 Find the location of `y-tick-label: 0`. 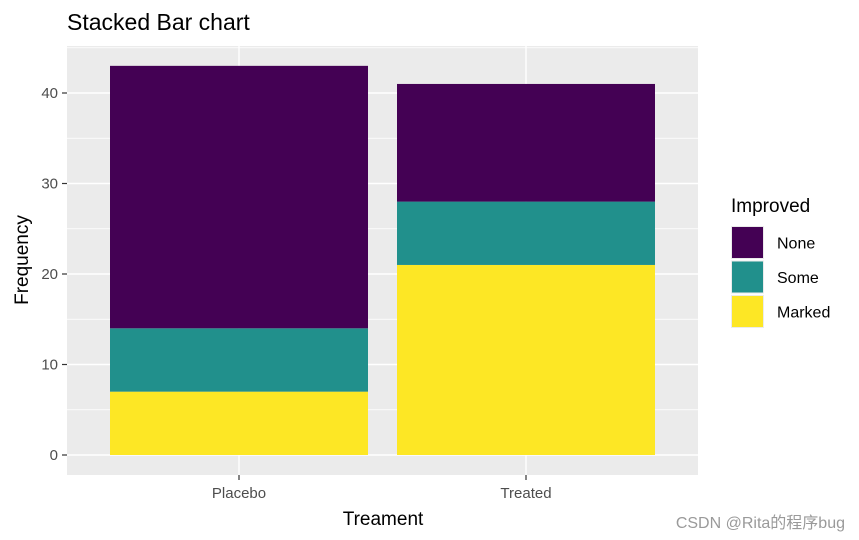

y-tick-label: 0 is located at coordinates (54, 455).